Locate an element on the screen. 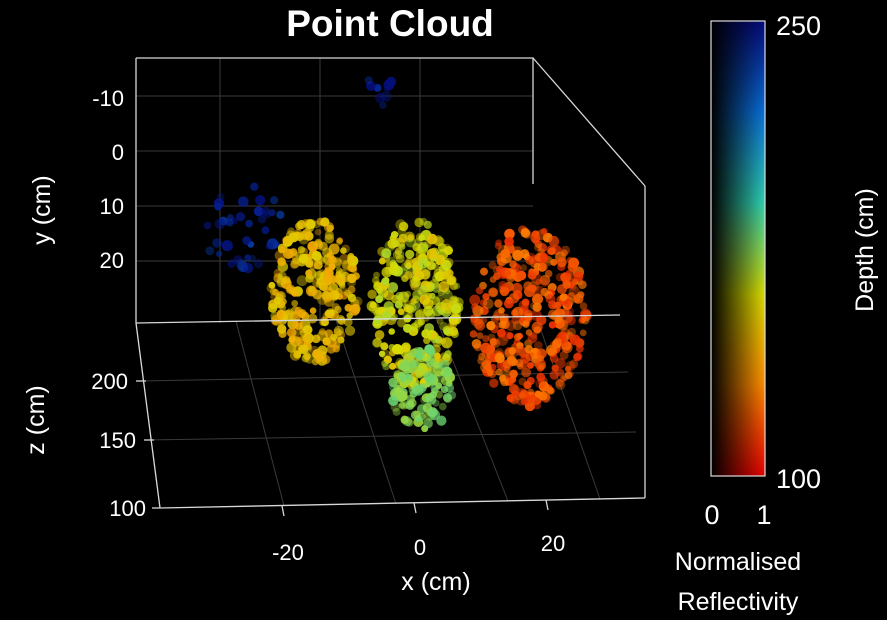  reflectivity-tick-min: 0 is located at coordinates (711, 515).